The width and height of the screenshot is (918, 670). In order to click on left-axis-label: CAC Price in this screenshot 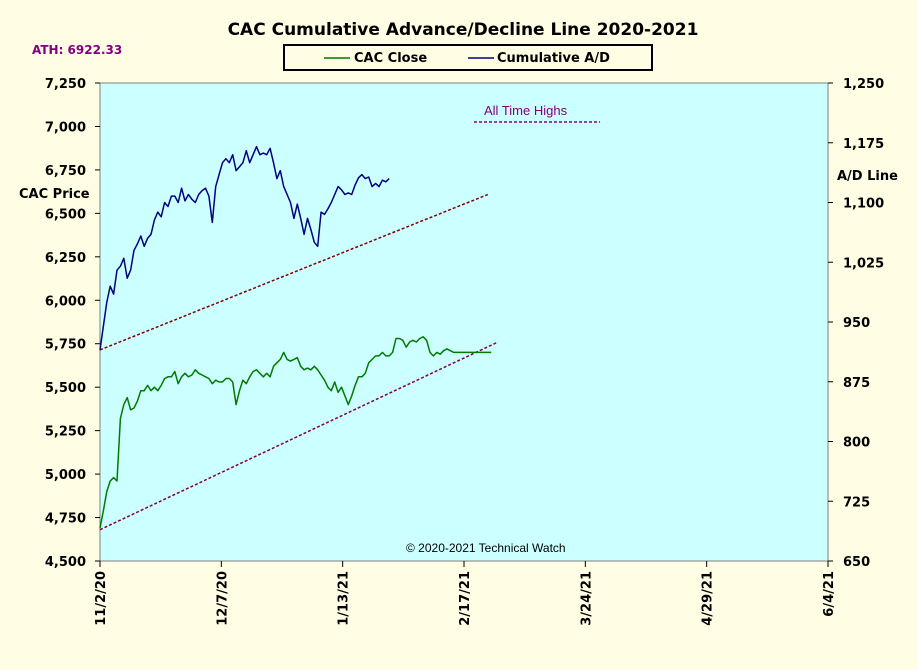, I will do `click(54, 194)`.